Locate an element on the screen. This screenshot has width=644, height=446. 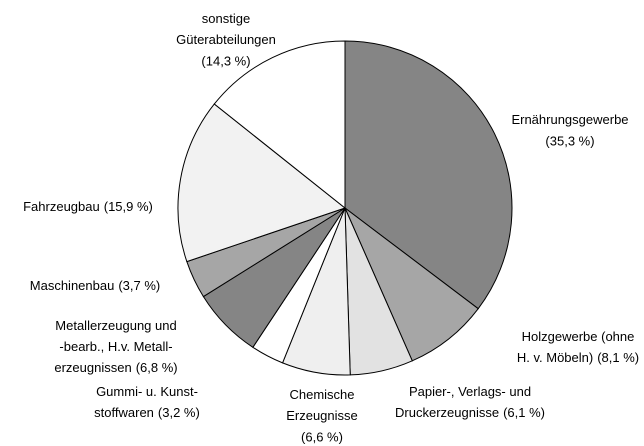
label-line: Metallerzeugung und is located at coordinates (115, 325).